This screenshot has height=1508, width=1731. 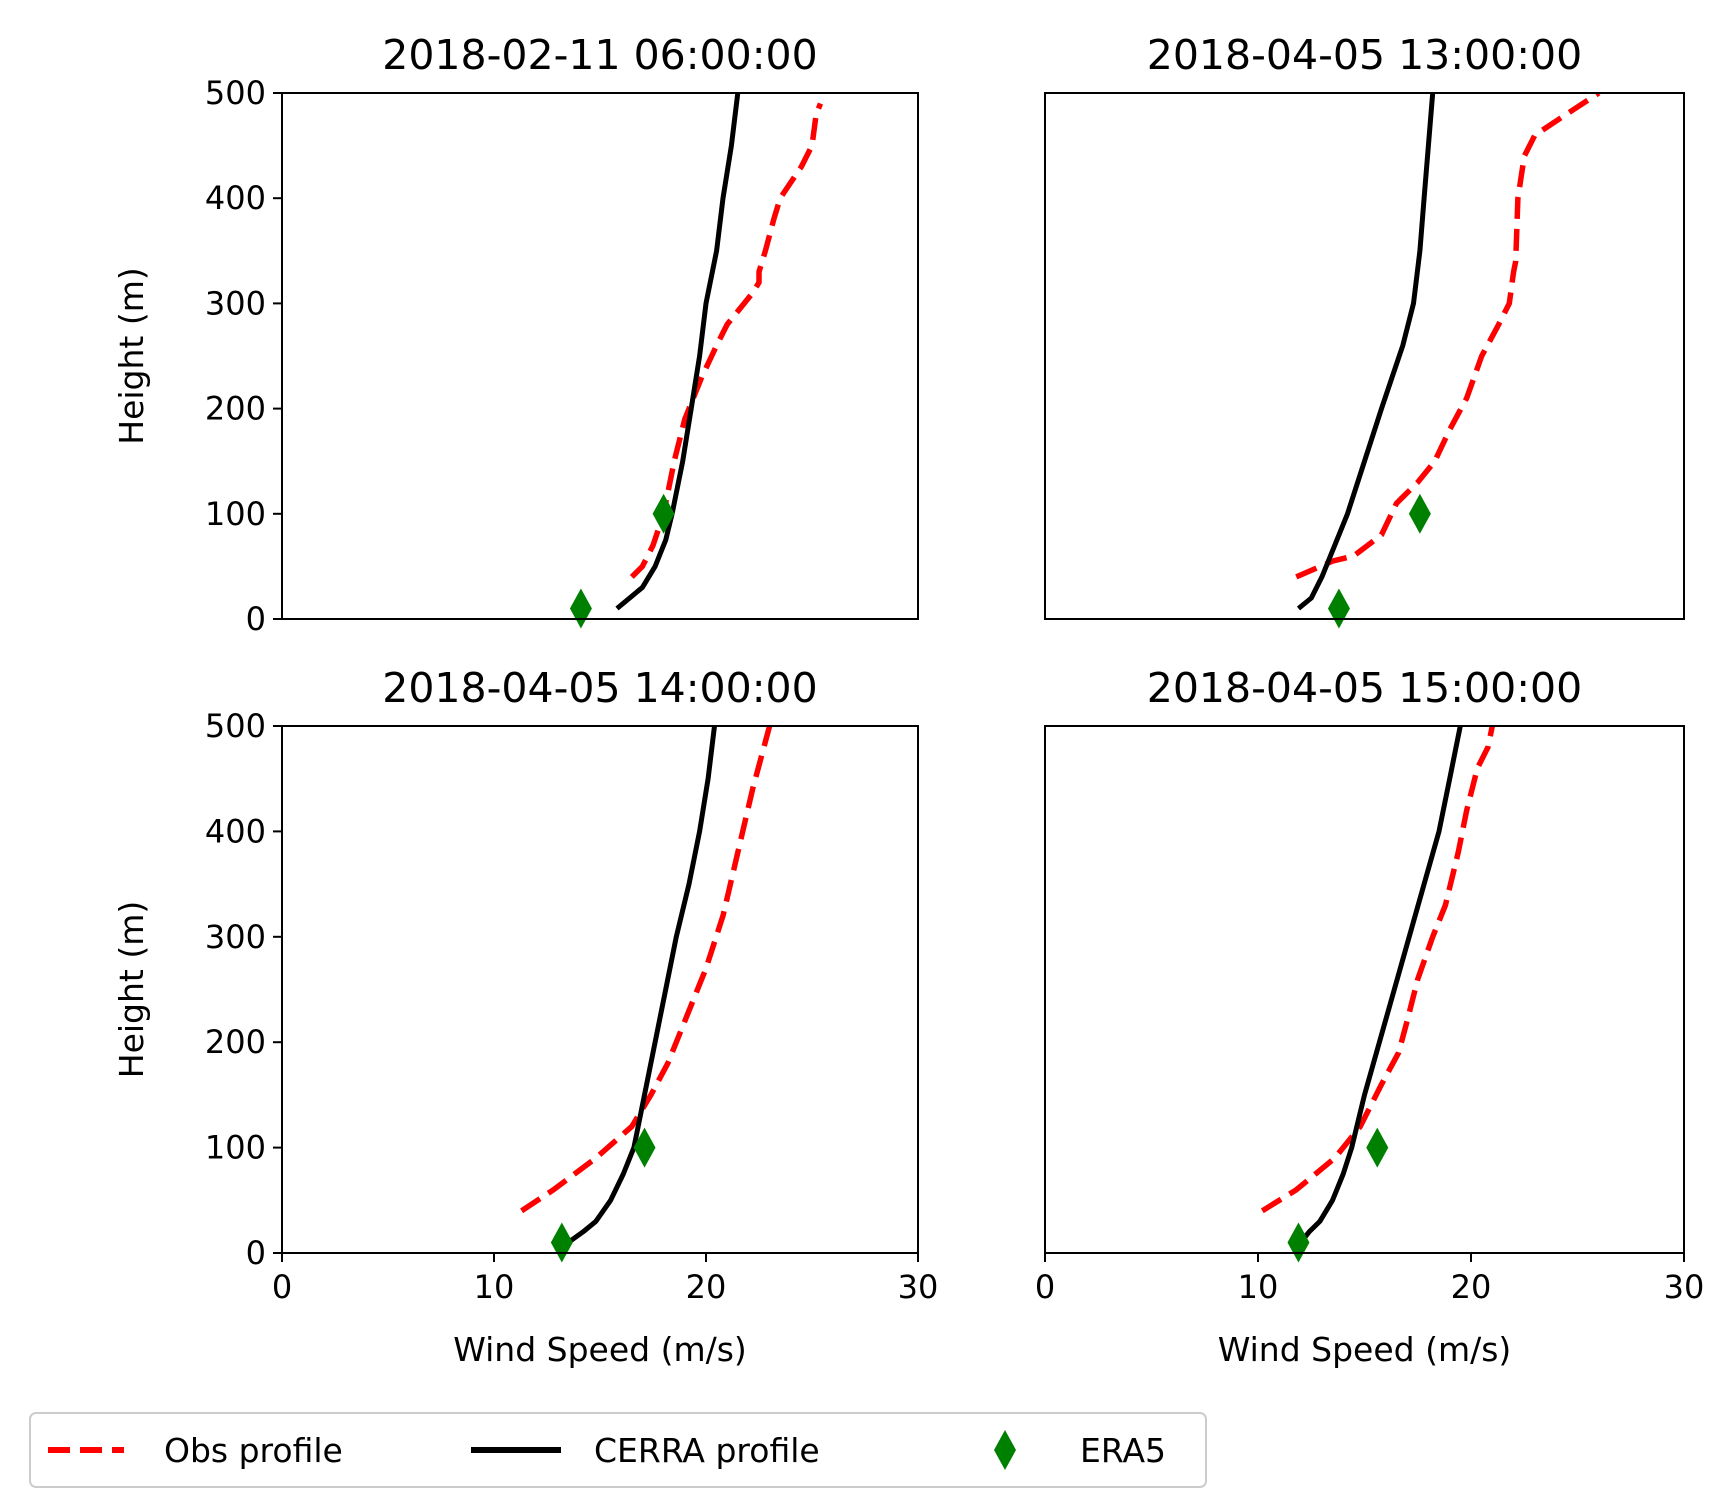 I want to click on subplot-2: 2018-04-05 13:00:00, so click(x=1364, y=330).